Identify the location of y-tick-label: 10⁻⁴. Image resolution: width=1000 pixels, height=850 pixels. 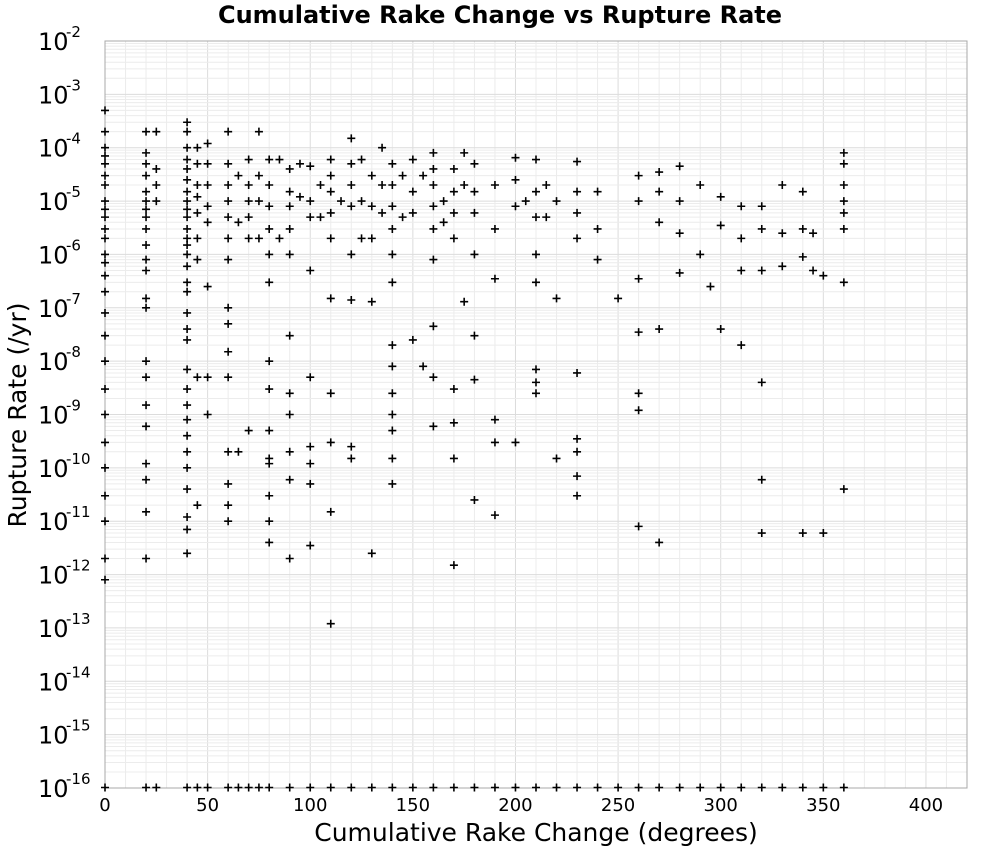
(59, 146).